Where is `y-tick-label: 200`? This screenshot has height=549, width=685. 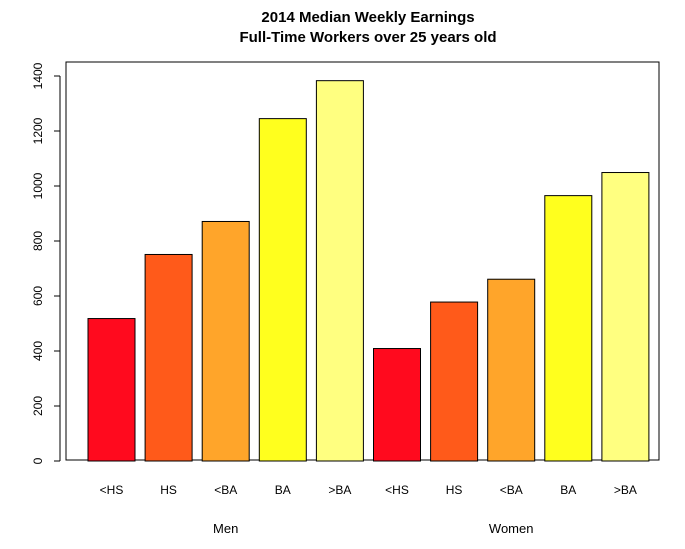
y-tick-label: 200 is located at coordinates (38, 406).